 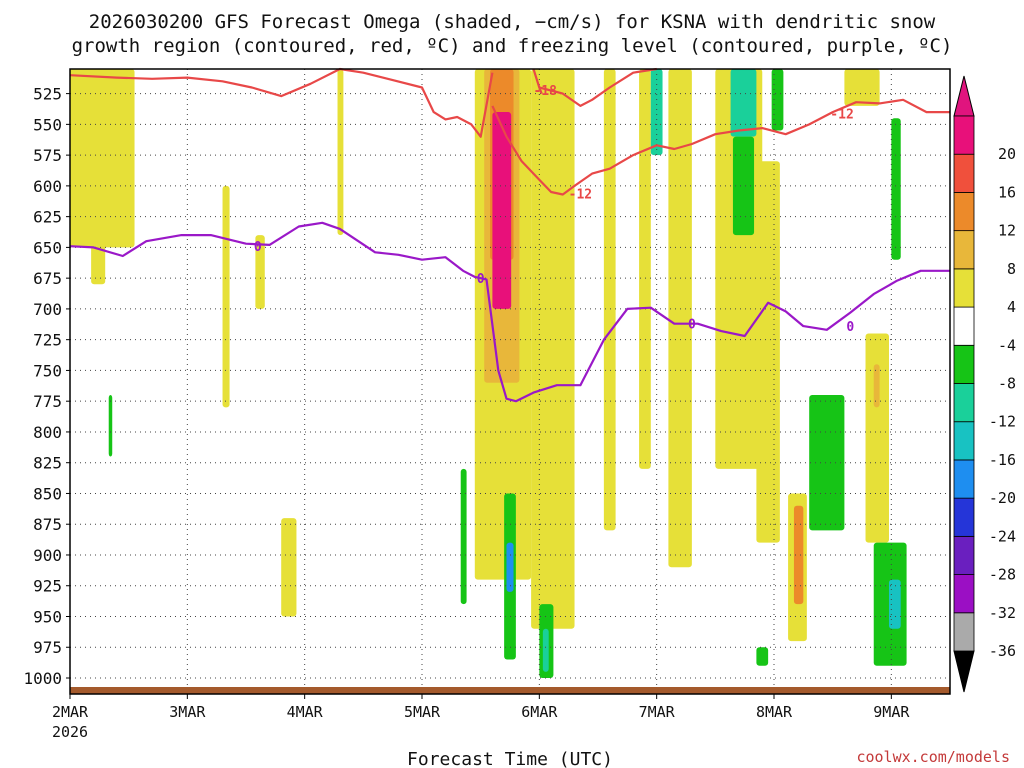 I want to click on x-tick-label: 9MAR, so click(x=891, y=712).